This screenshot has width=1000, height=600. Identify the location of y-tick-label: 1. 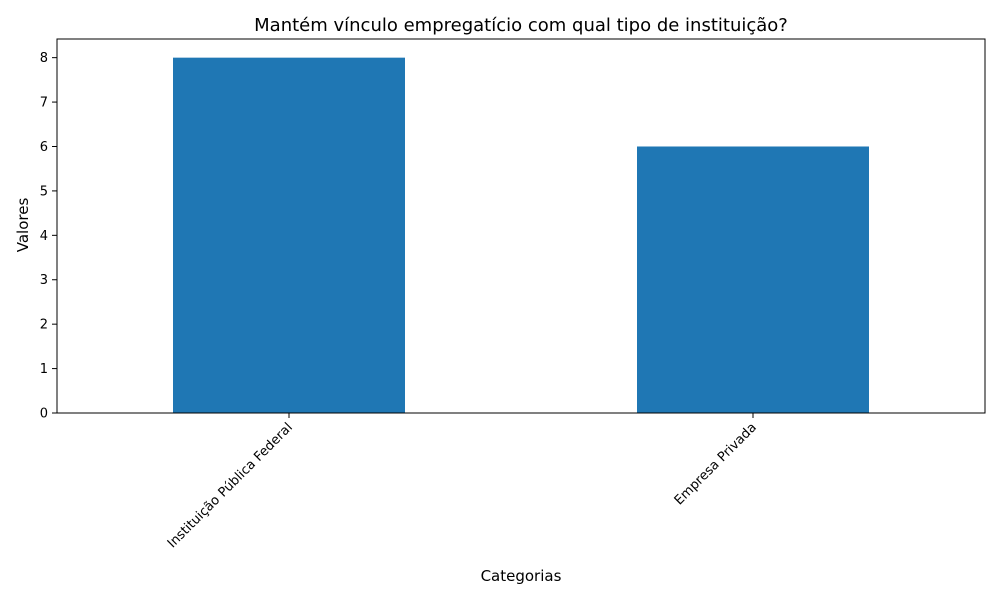
(44, 369).